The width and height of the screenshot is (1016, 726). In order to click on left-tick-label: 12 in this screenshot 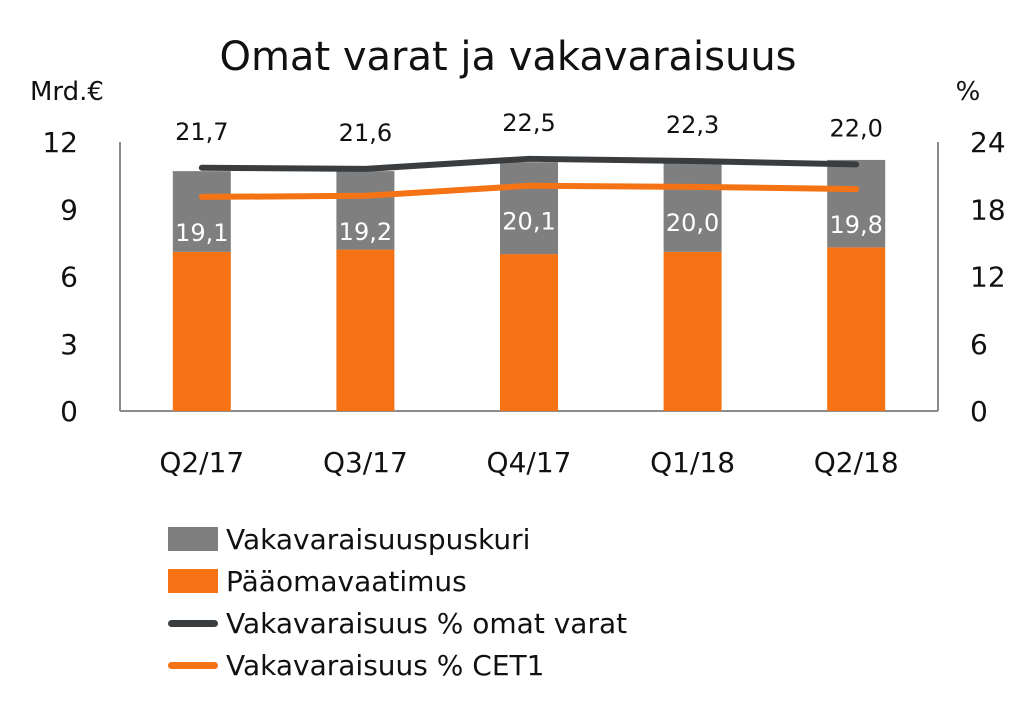, I will do `click(60, 142)`.